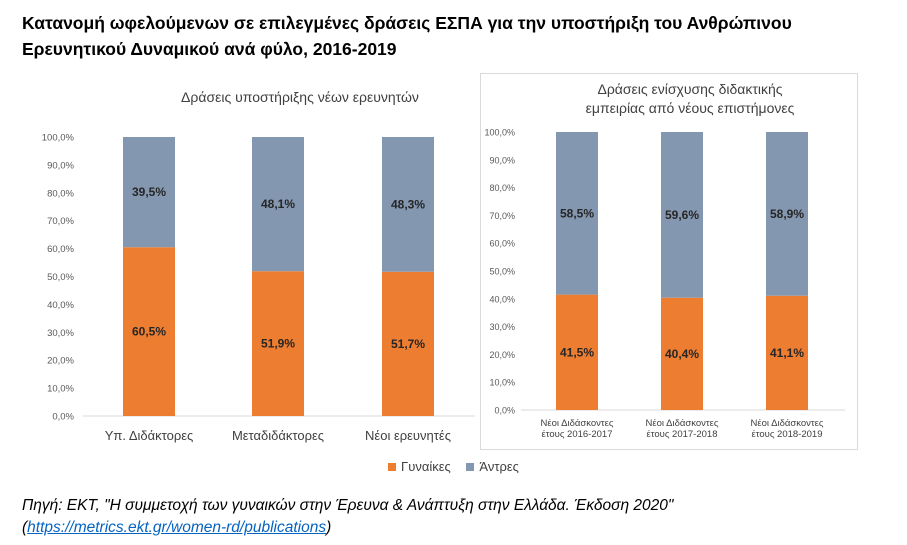 This screenshot has height=545, width=907. What do you see at coordinates (502, 272) in the screenshot?
I see `chart2-ytick-label: 50,0%` at bounding box center [502, 272].